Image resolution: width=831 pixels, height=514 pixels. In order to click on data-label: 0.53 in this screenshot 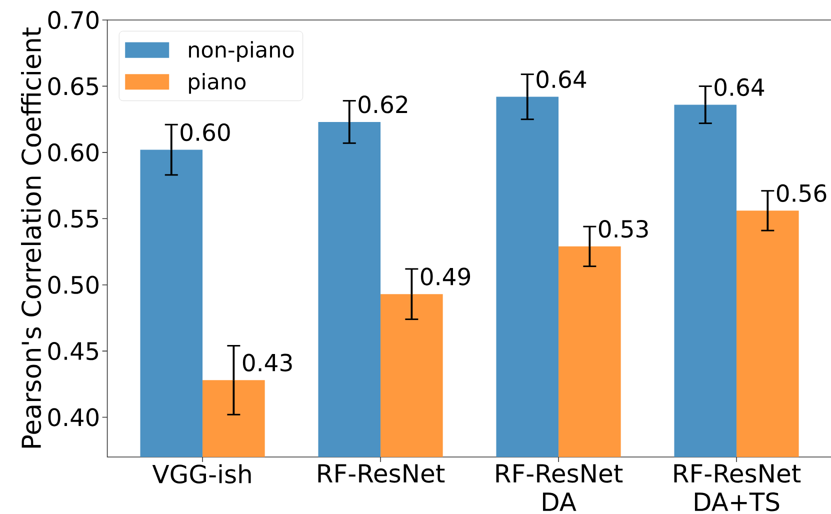, I will do `click(623, 229)`.